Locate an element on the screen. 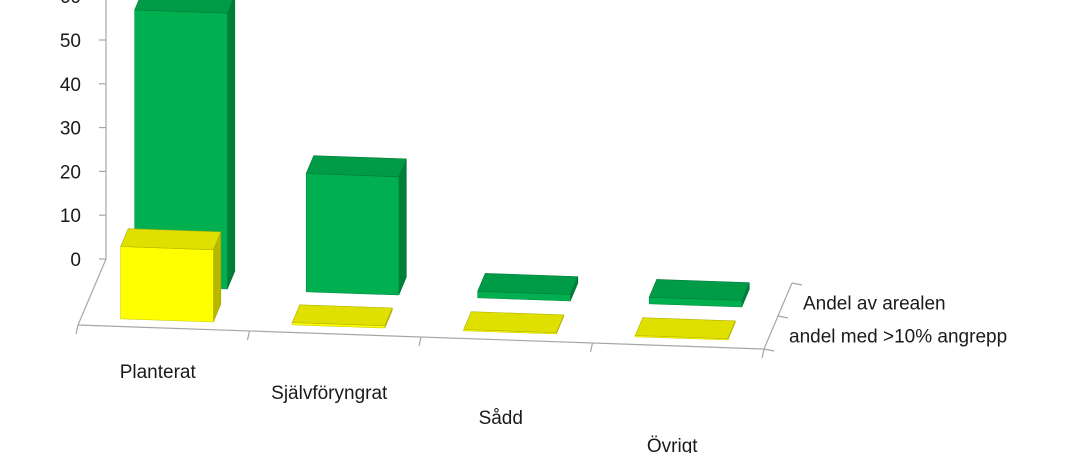 This screenshot has height=453, width=1071. bar-andel-av-arealen-sjalvforyngrat is located at coordinates (356, 225).